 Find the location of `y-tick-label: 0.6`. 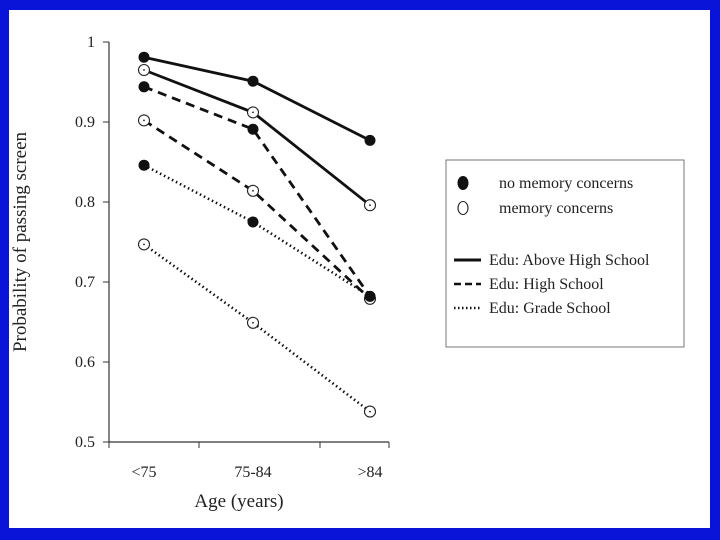

y-tick-label: 0.6 is located at coordinates (85, 362).